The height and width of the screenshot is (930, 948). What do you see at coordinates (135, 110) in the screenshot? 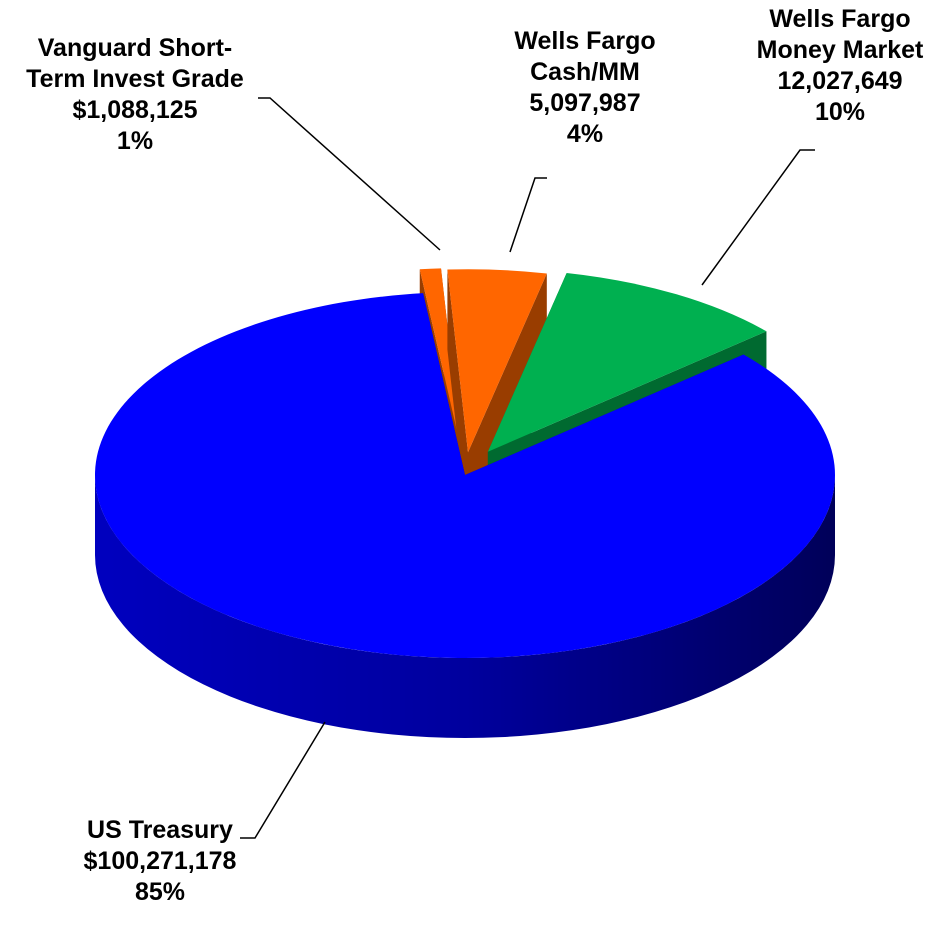
I see `value-label: $1,088,125` at bounding box center [135, 110].